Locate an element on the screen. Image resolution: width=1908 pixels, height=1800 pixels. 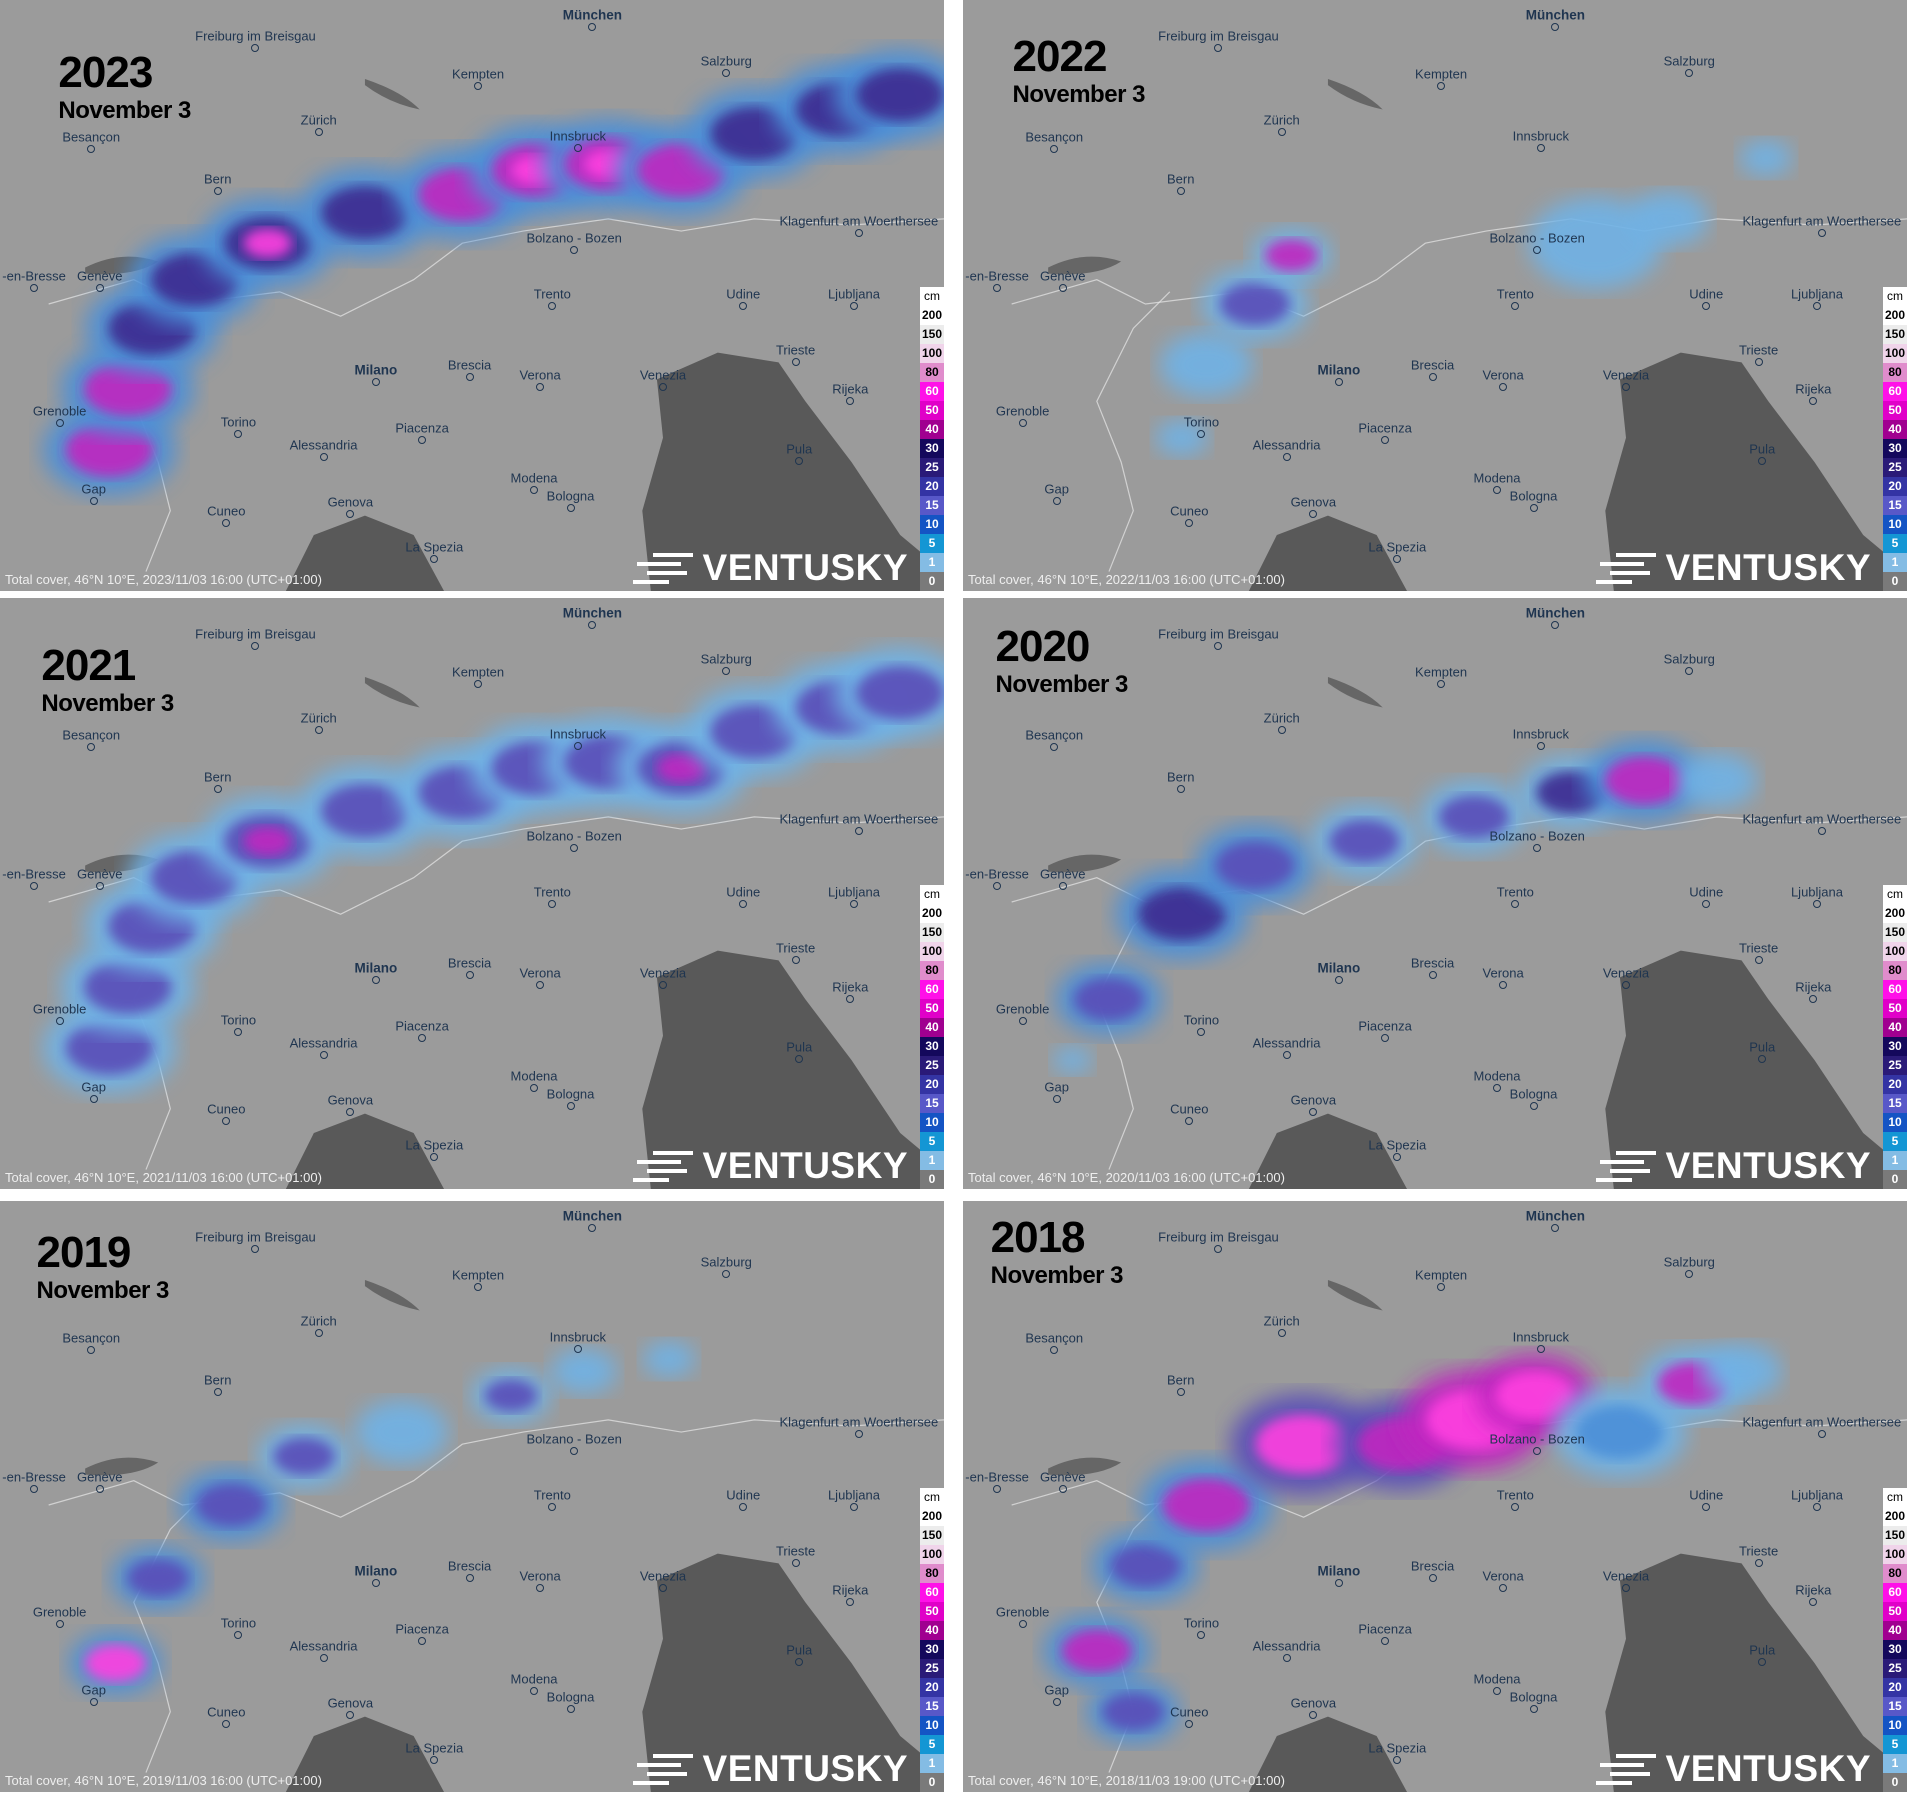
year-label: 2019 is located at coordinates (84, 1252).